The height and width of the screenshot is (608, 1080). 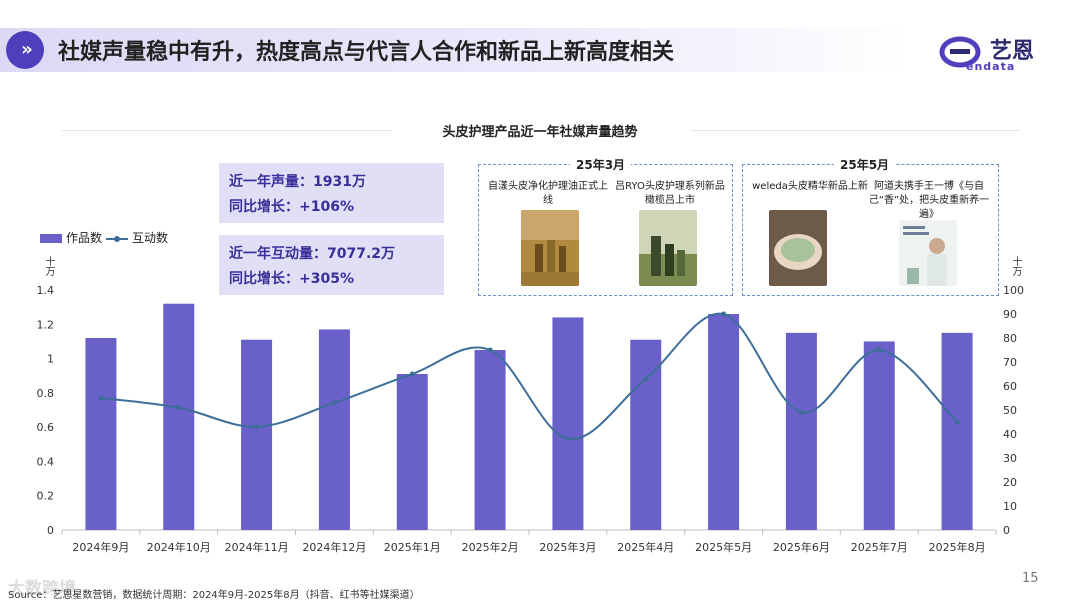 What do you see at coordinates (117, 238) in the screenshot?
I see `legend-line-swatch` at bounding box center [117, 238].